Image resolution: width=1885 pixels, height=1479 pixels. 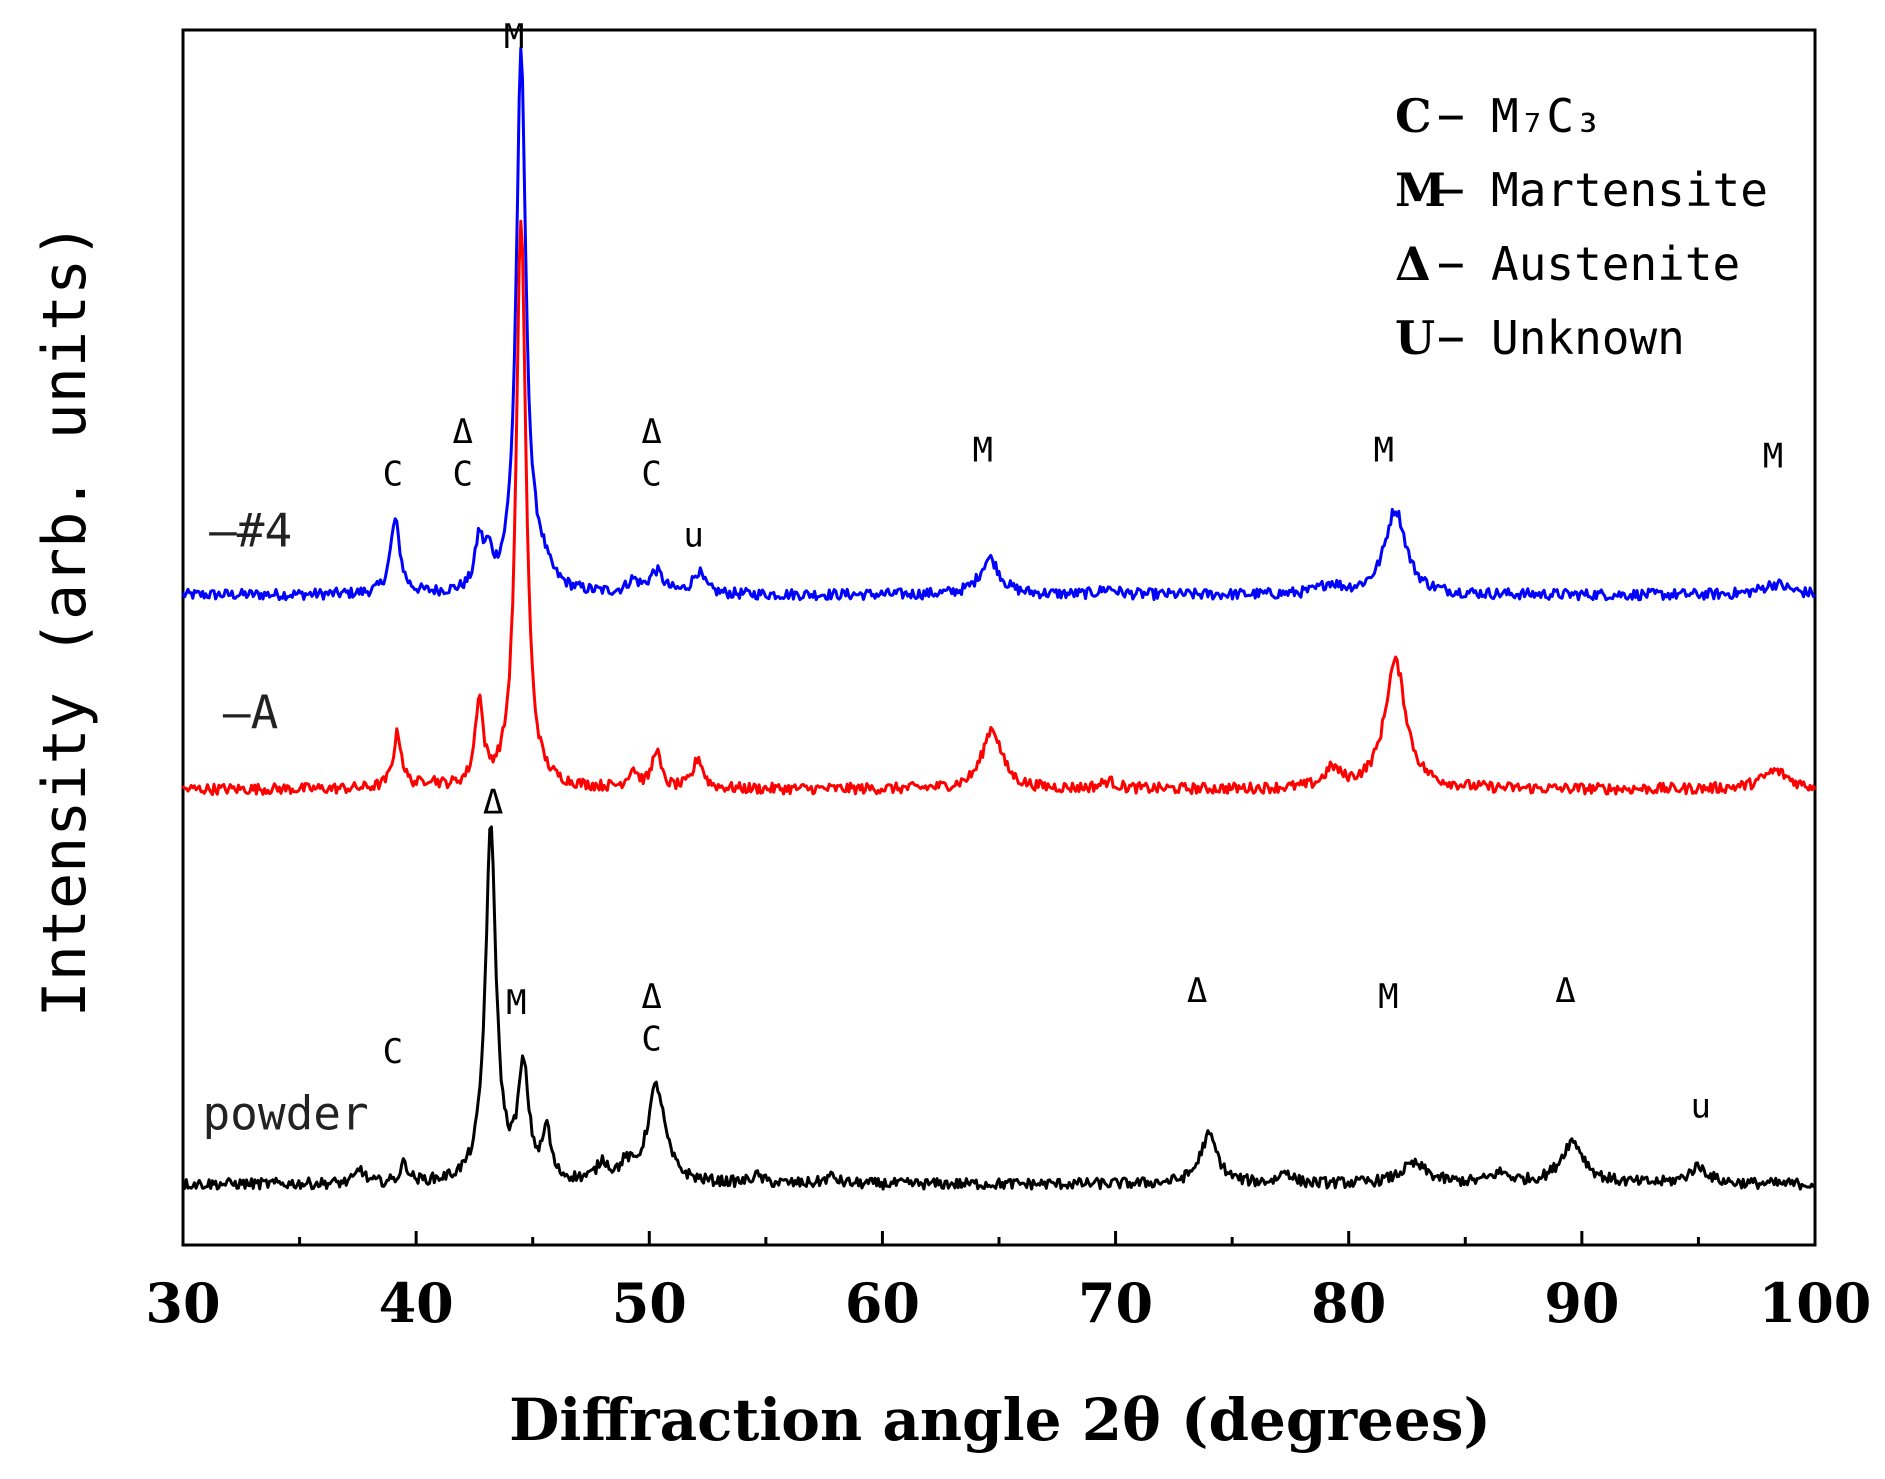 What do you see at coordinates (1413, 116) in the screenshot?
I see `legend-symbol: C` at bounding box center [1413, 116].